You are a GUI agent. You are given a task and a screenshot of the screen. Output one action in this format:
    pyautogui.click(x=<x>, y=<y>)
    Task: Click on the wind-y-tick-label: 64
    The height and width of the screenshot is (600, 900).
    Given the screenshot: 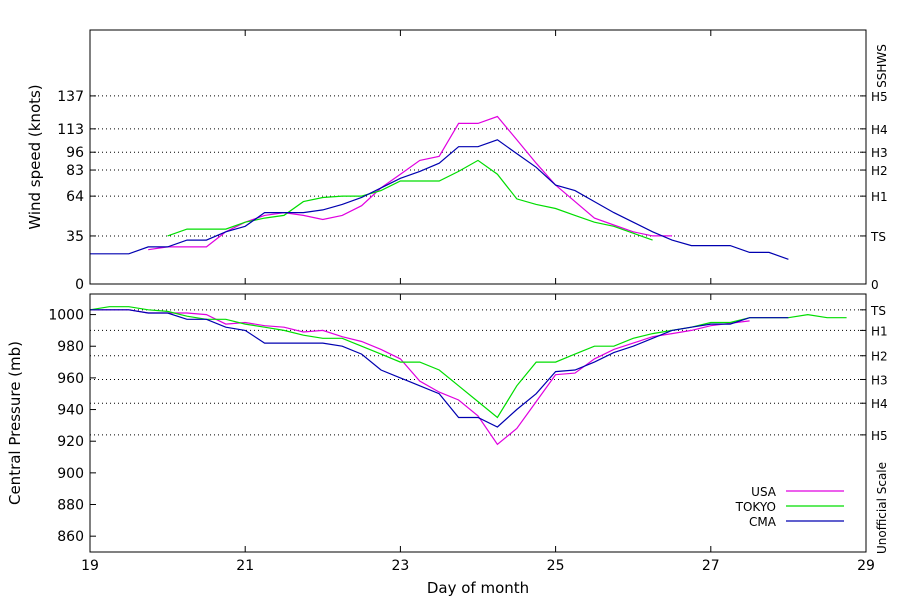 What is the action you would take?
    pyautogui.click(x=75, y=197)
    